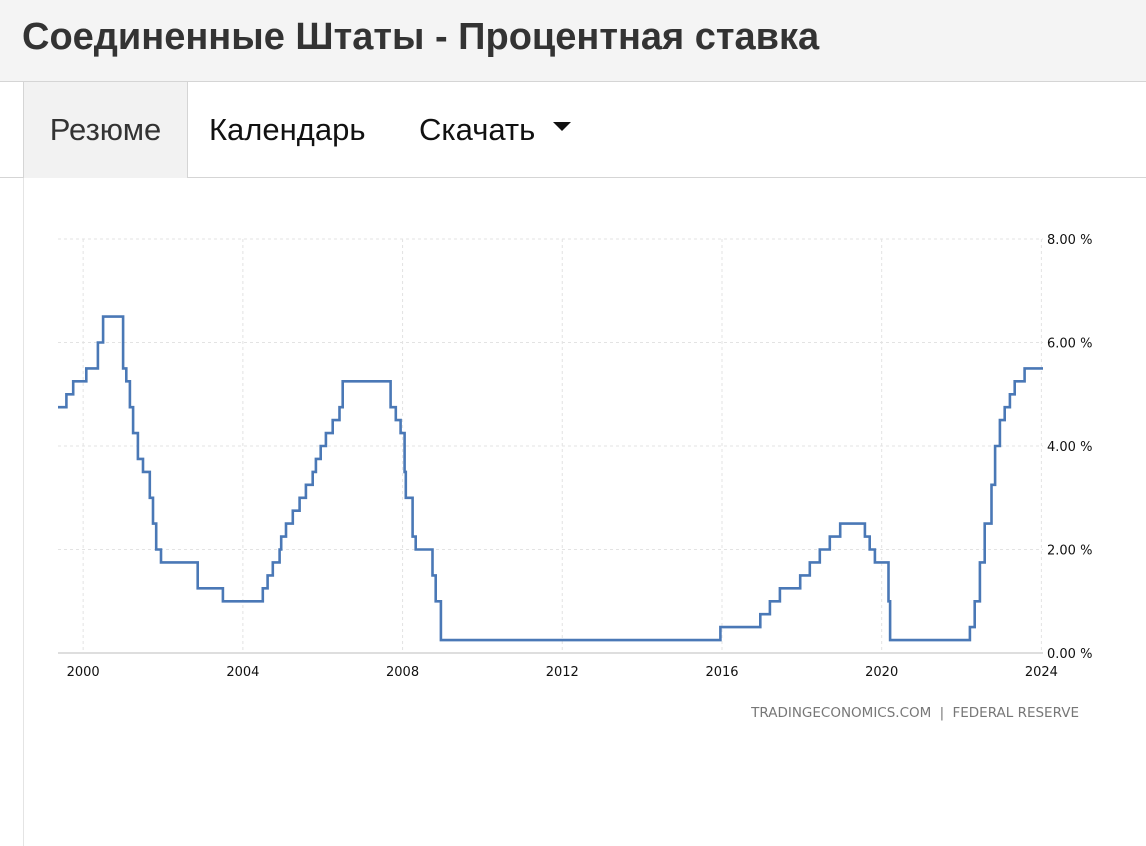 The image size is (1146, 846). Describe the element at coordinates (1069, 344) in the screenshot. I see `y-tick-label: 6.00 %` at that location.